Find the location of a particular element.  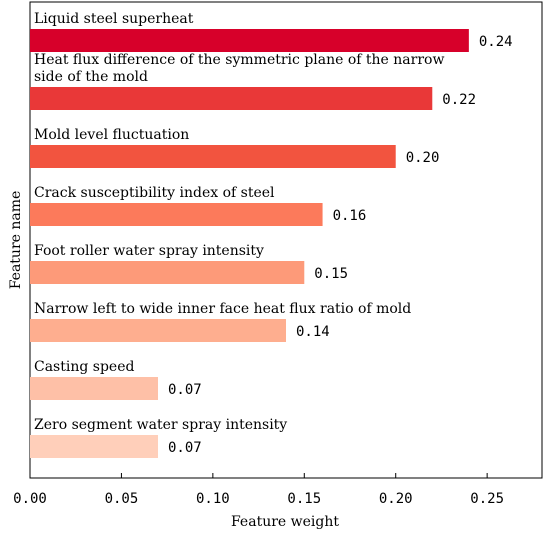

x-tick-label-0: 0.00 is located at coordinates (30, 499).